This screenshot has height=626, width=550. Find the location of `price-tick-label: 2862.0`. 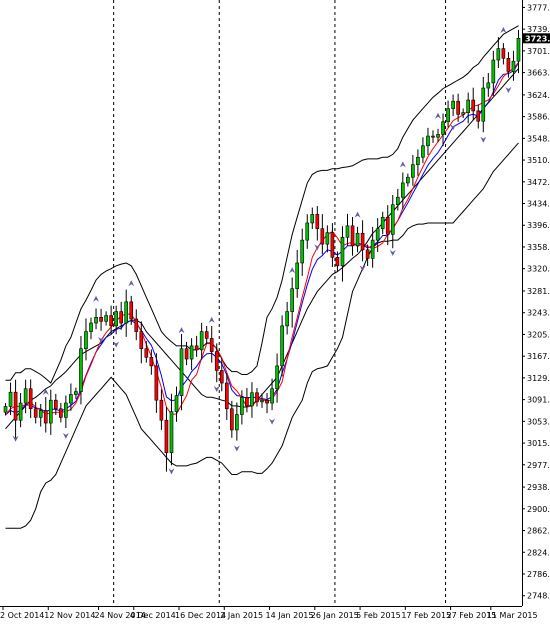

price-tick-label: 2862.0 is located at coordinates (538, 531).